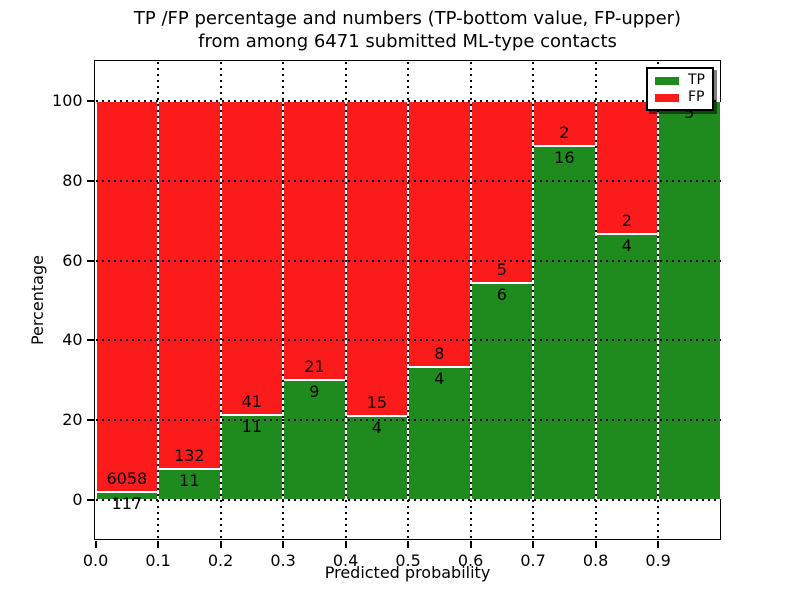  I want to click on y-axis-label: Percentage, so click(37, 300).